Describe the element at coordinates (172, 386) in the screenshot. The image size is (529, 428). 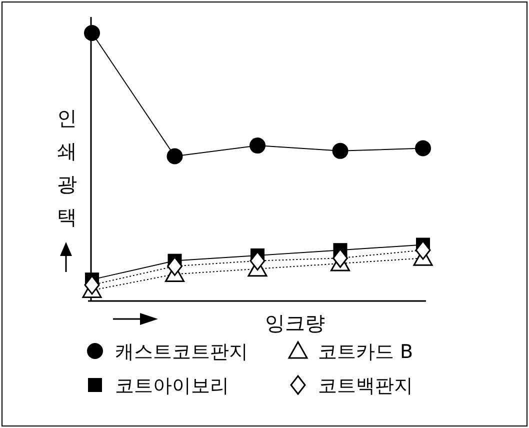
I see `legend-label: 코트아이보리` at that location.